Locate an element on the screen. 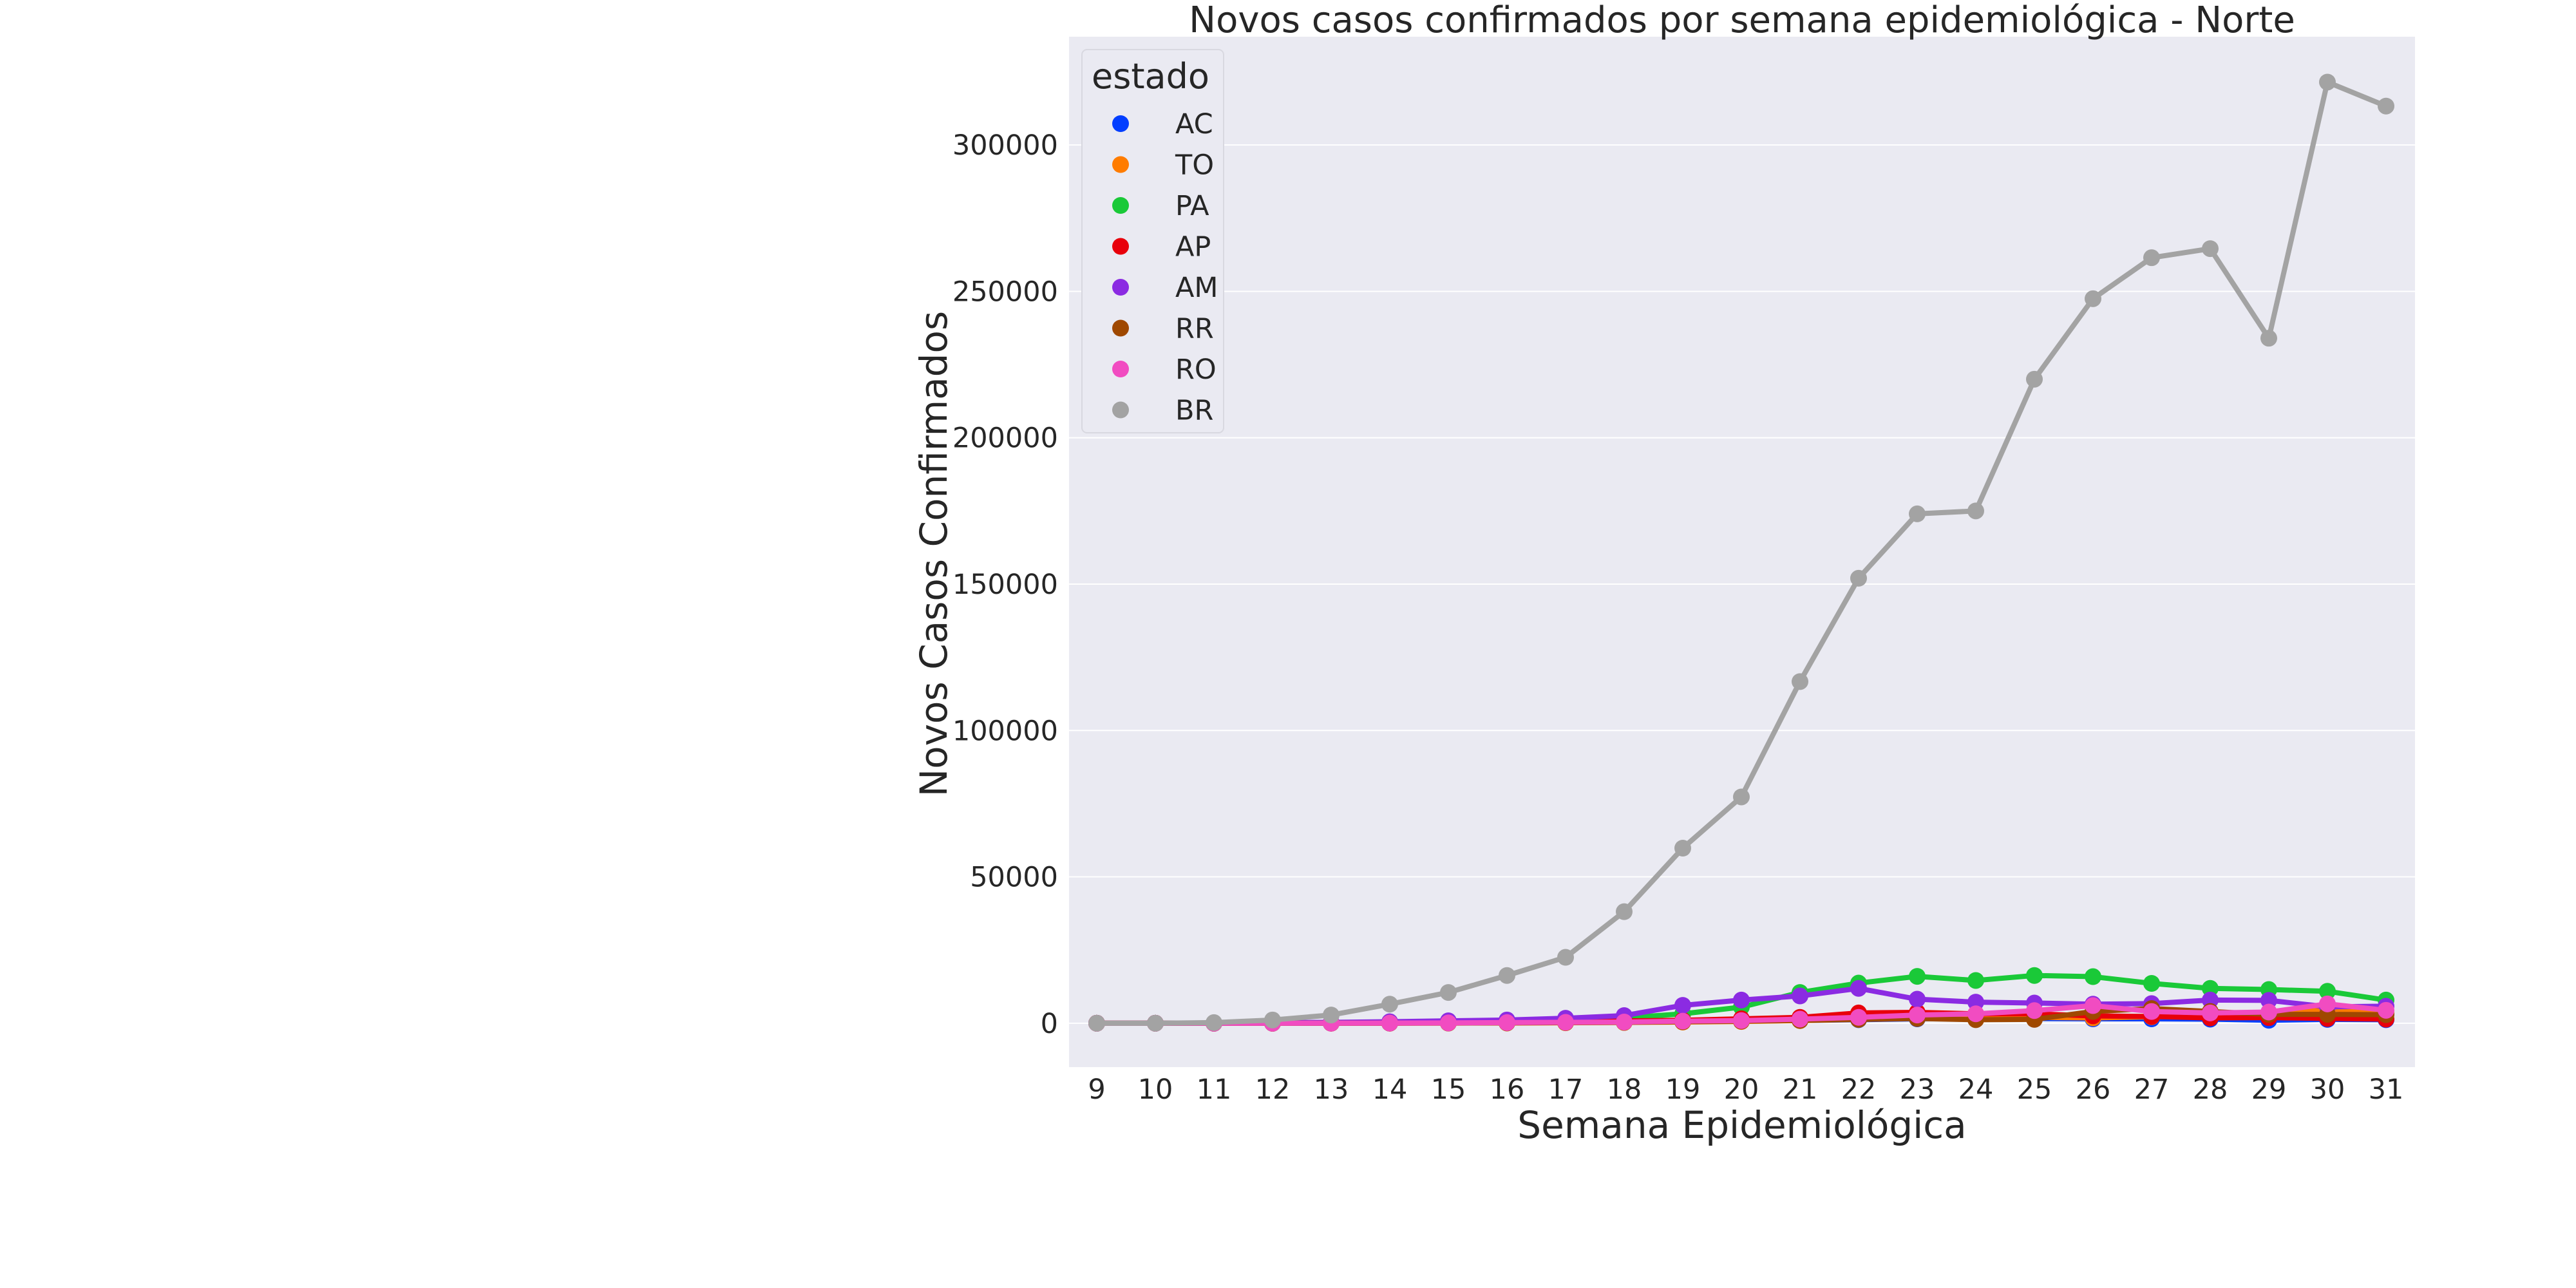  legend-items: AC TO PA AP AM RR RO BR is located at coordinates (1165, 267).